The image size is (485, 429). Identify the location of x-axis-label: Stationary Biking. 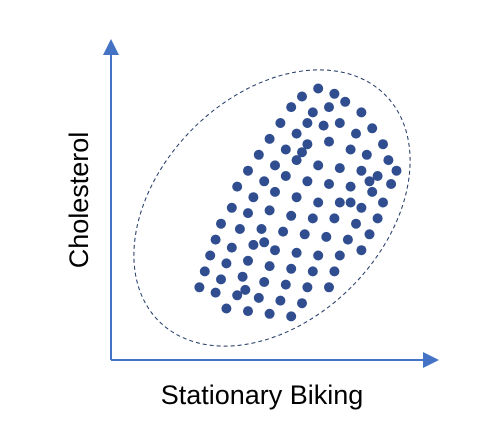
(262, 395).